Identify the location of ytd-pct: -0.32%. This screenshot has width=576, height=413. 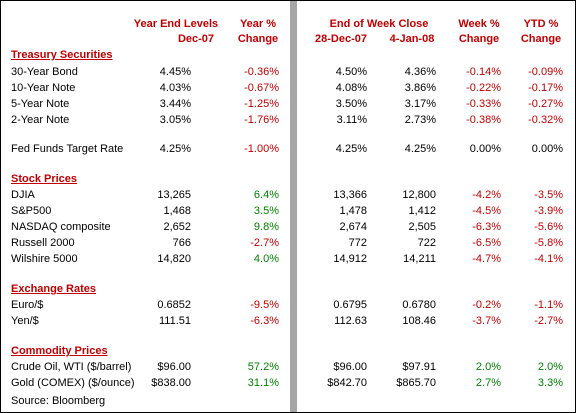
(545, 120).